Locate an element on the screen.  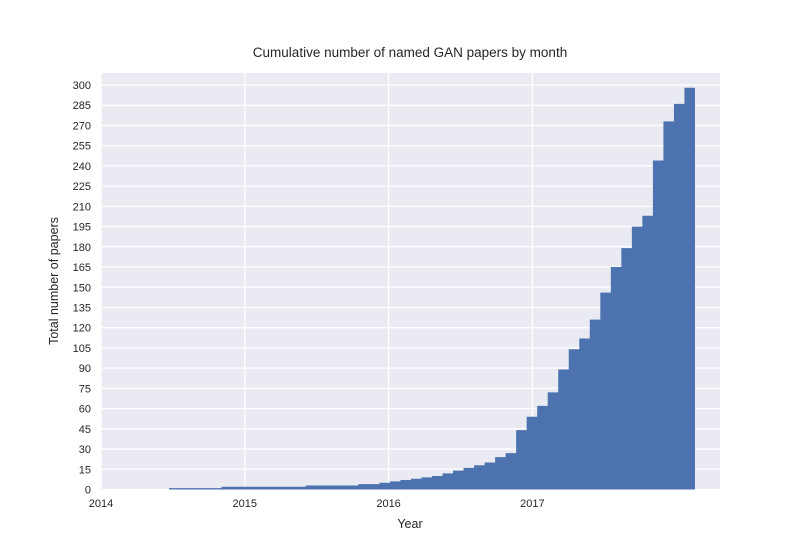
y-tick-label: 180 is located at coordinates (82, 248).